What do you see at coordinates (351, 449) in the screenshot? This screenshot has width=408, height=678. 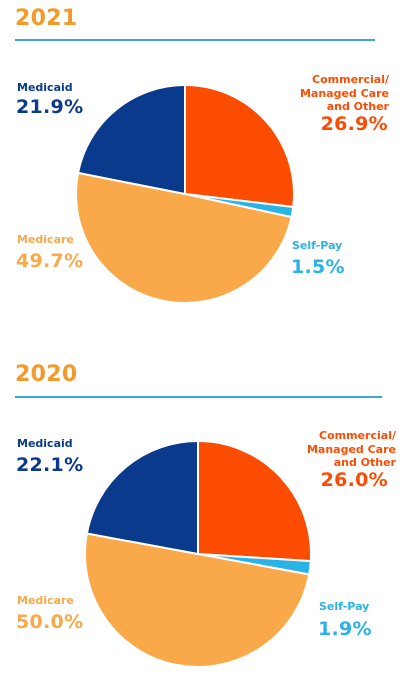 I see `commercial-label-2020: Commercial/ Managed Care and Other` at bounding box center [351, 449].